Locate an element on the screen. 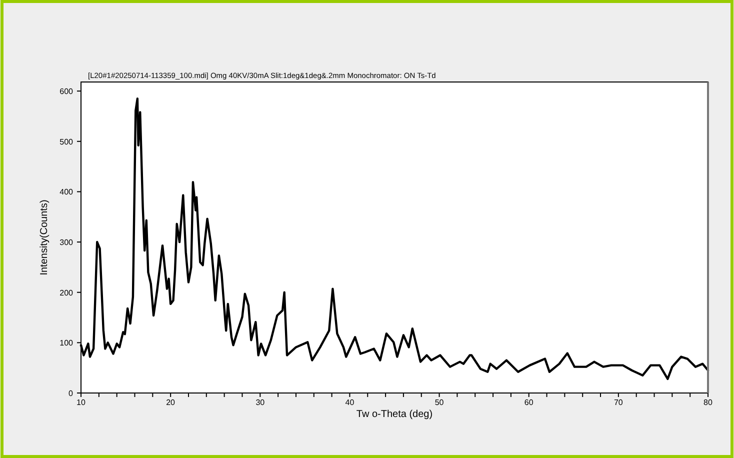 This screenshot has height=458, width=734. x-tick-label: 20 is located at coordinates (171, 402).